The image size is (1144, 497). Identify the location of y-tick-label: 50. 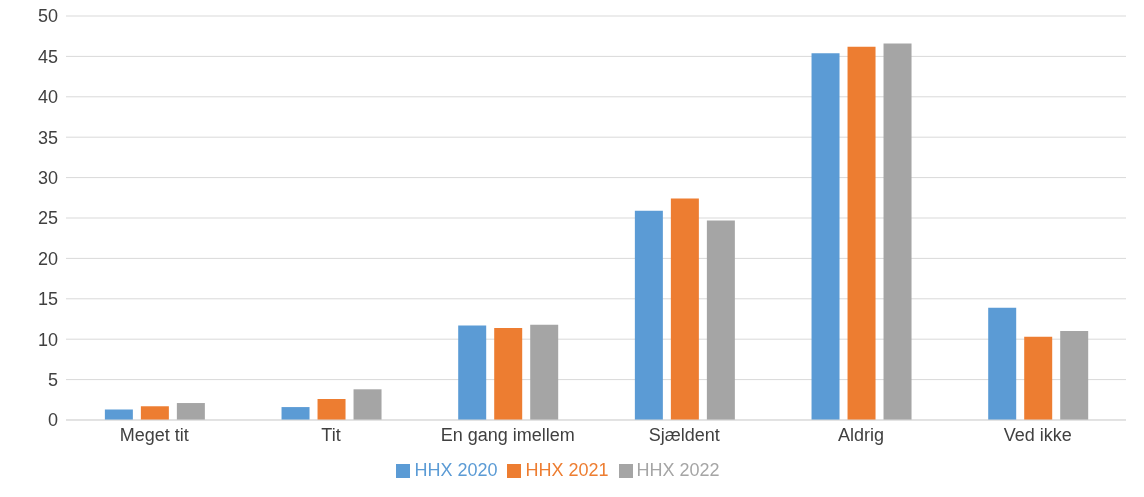
(47, 16).